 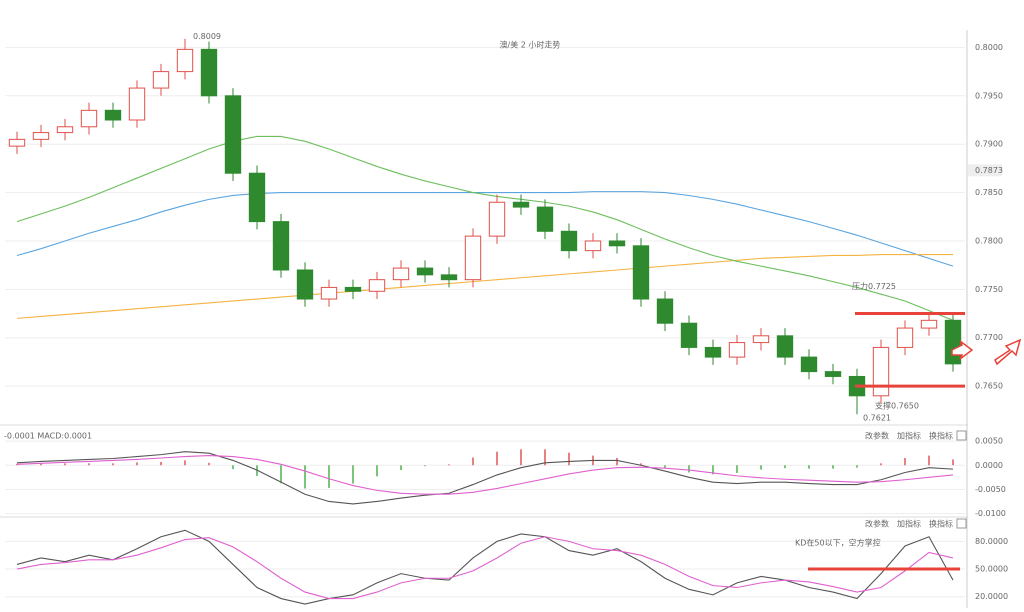 I want to click on indicator-header: -0.0001 MACD:0.0001, so click(x=48, y=436).